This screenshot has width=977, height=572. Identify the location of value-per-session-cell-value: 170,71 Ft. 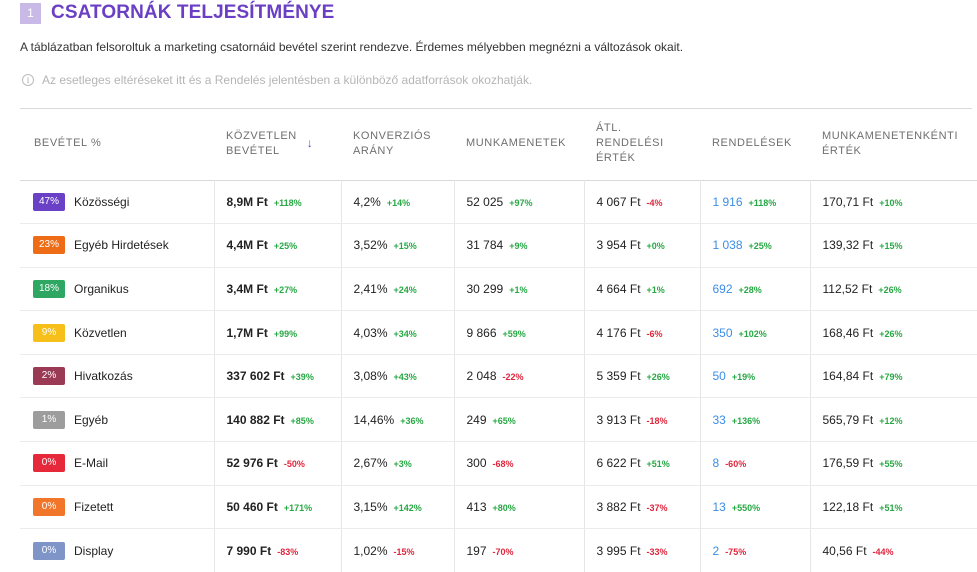
(848, 201).